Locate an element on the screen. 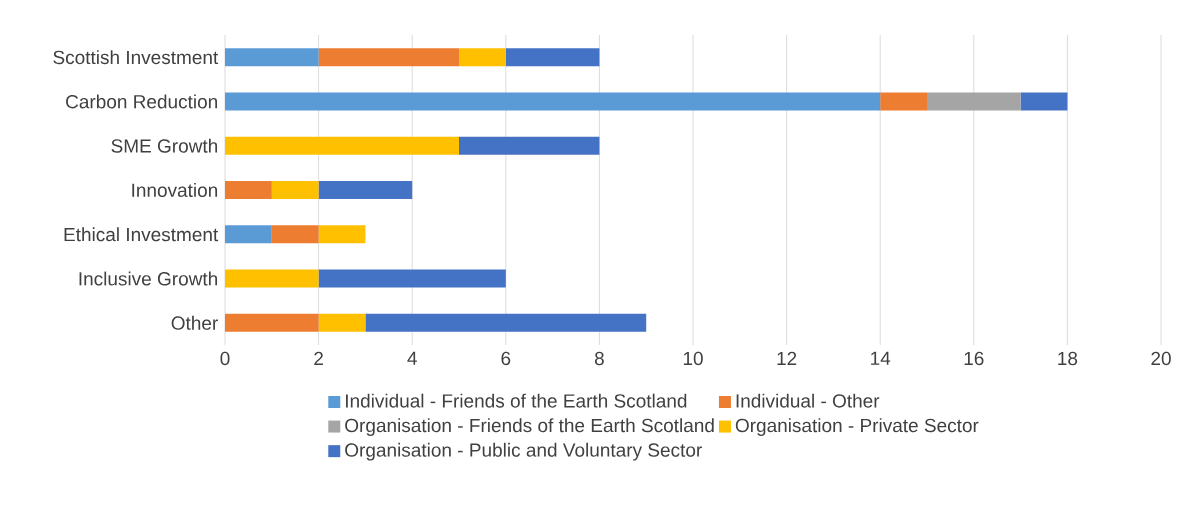  x-tick-label: 10 is located at coordinates (693, 358).